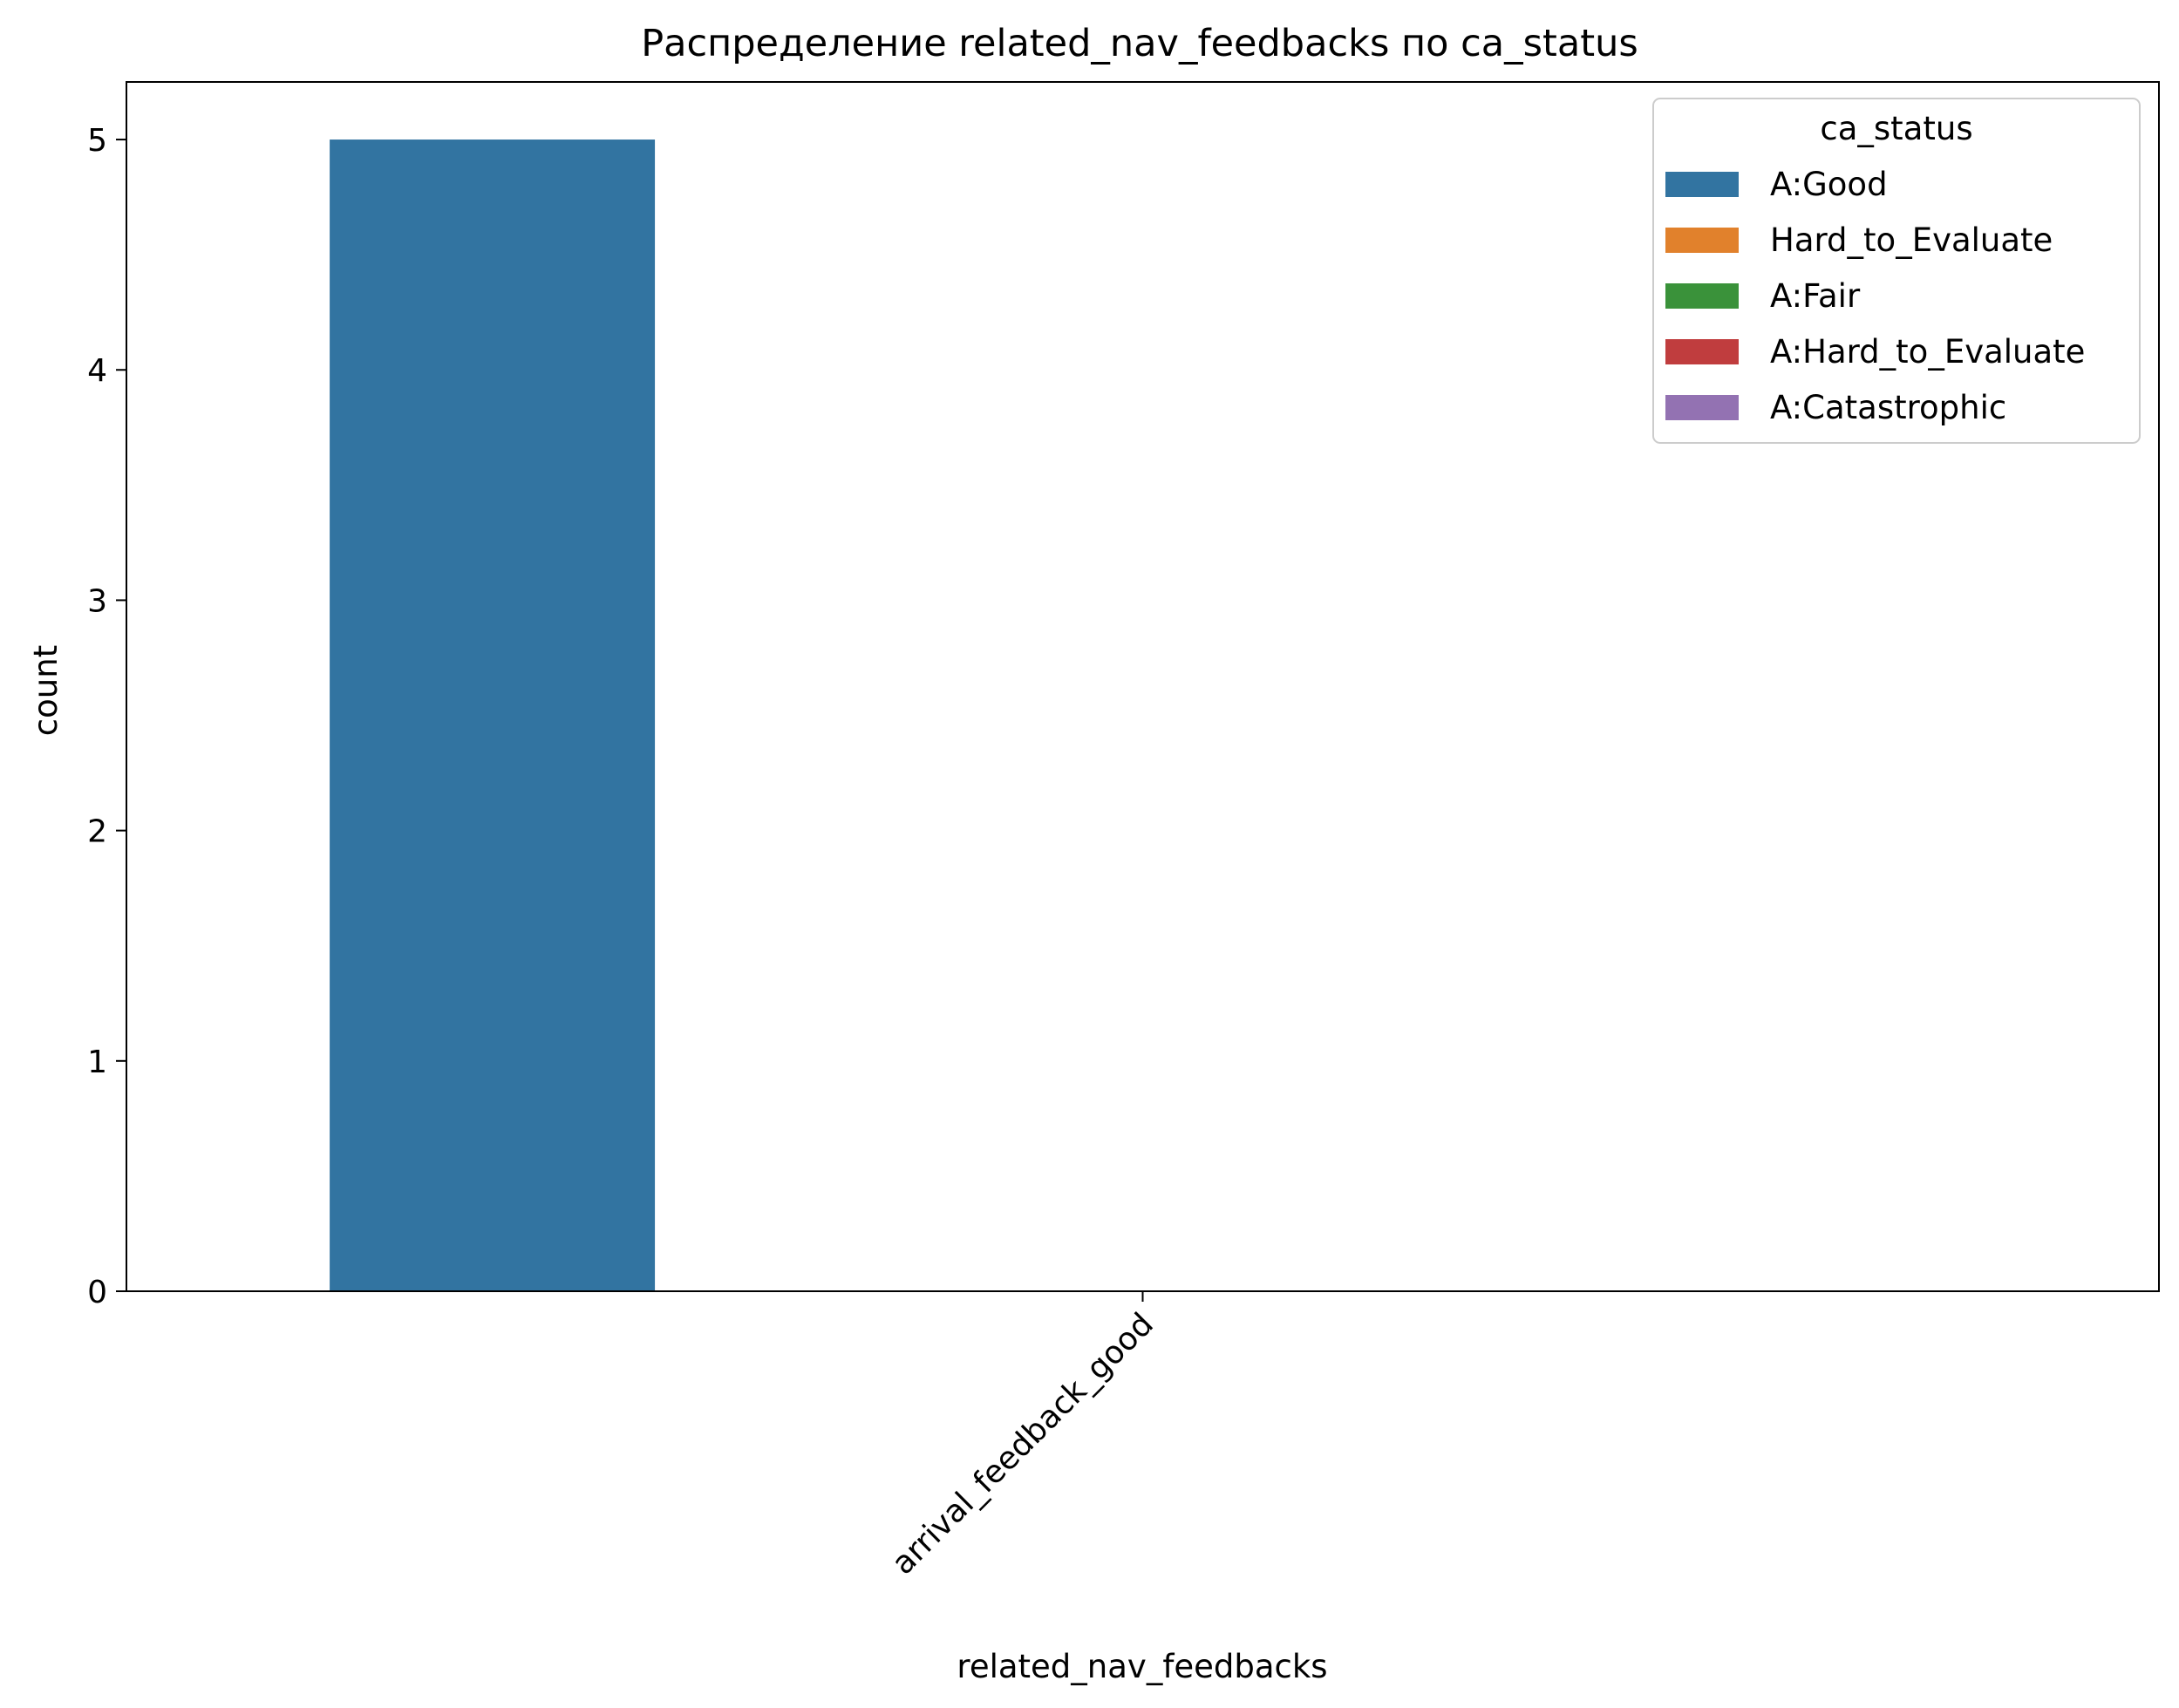  I want to click on x-axis: arrival_feedback_good, so click(1023, 1436).